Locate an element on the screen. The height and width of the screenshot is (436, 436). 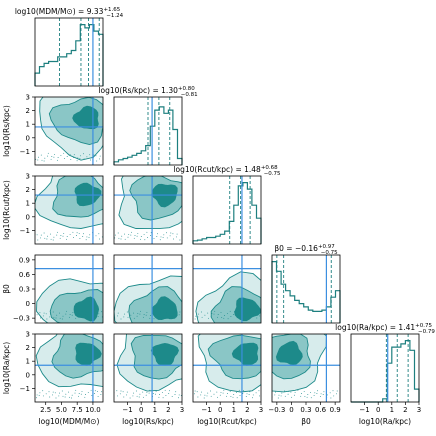
x-tick-label: 7.5 is located at coordinates (77, 410).